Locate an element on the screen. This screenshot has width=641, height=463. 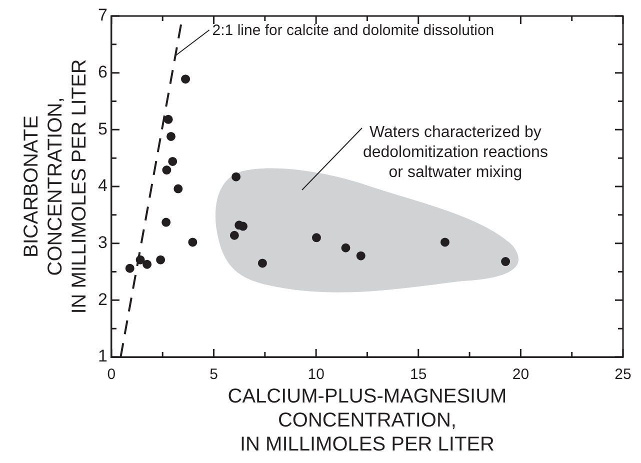
x-tick-label: 5 is located at coordinates (214, 374).